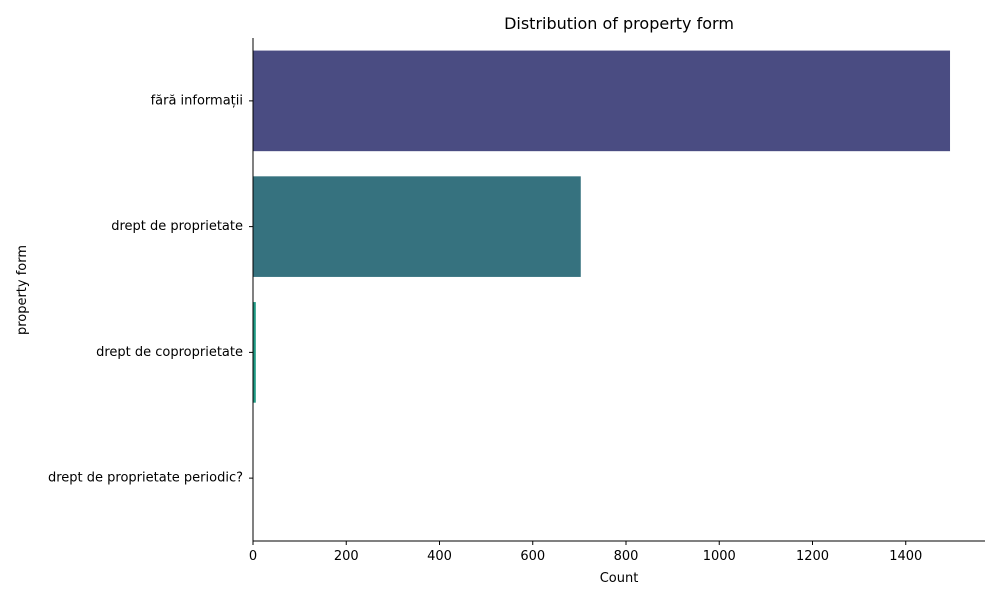  Describe the element at coordinates (177, 226) in the screenshot. I see `y-tick-label: drept de proprietate` at that location.